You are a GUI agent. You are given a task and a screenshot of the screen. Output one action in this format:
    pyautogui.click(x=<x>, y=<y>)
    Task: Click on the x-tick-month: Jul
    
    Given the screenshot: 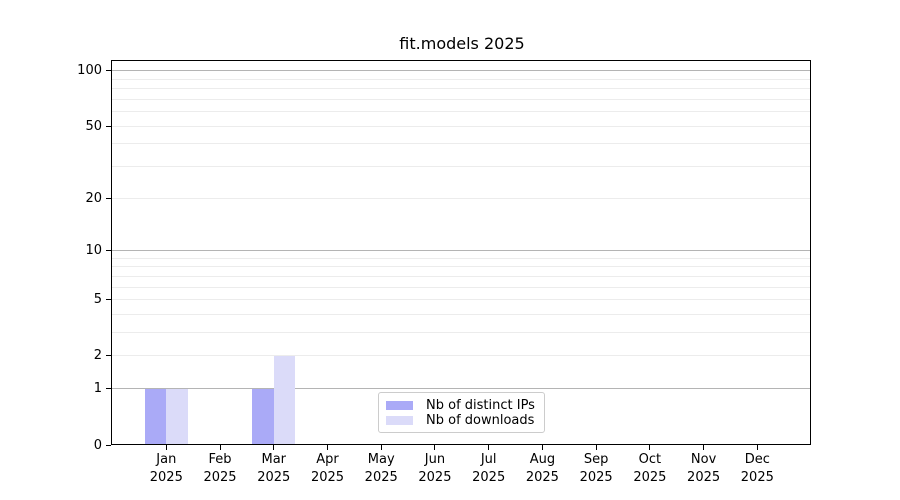 What is the action you would take?
    pyautogui.click(x=488, y=459)
    